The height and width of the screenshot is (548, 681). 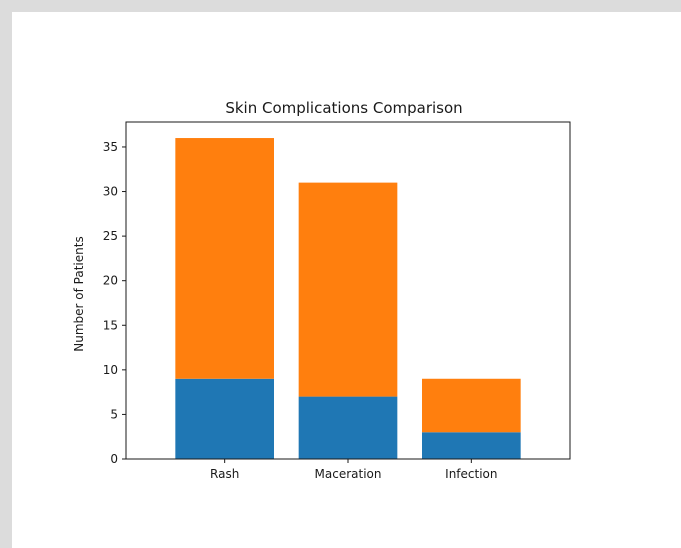 I want to click on x-ticks-group: Rash Maceration Infection, so click(x=354, y=470).